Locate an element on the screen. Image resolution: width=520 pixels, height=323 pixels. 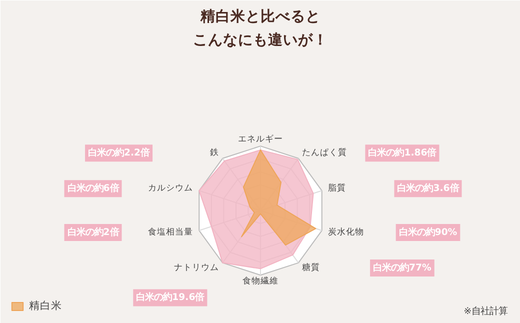
text: 白米の約3.6倍 is located at coordinates (428, 188).